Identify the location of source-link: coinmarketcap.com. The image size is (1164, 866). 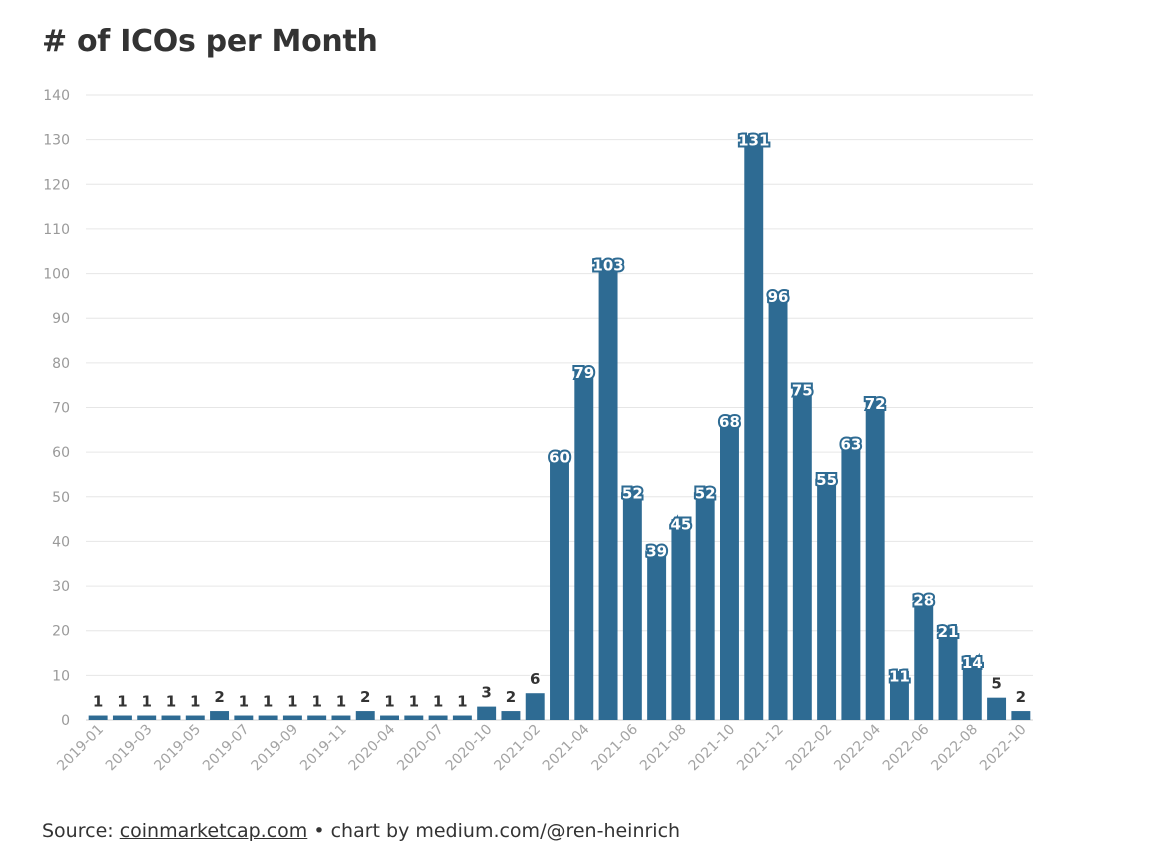
(213, 831).